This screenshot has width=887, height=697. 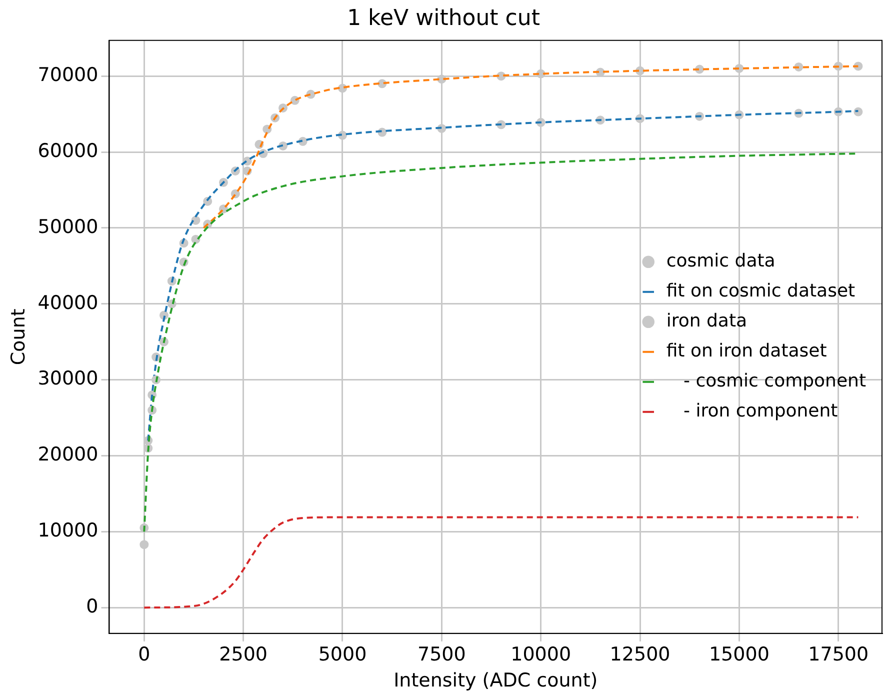 What do you see at coordinates (18, 337) in the screenshot?
I see `y-axis-title: Count` at bounding box center [18, 337].